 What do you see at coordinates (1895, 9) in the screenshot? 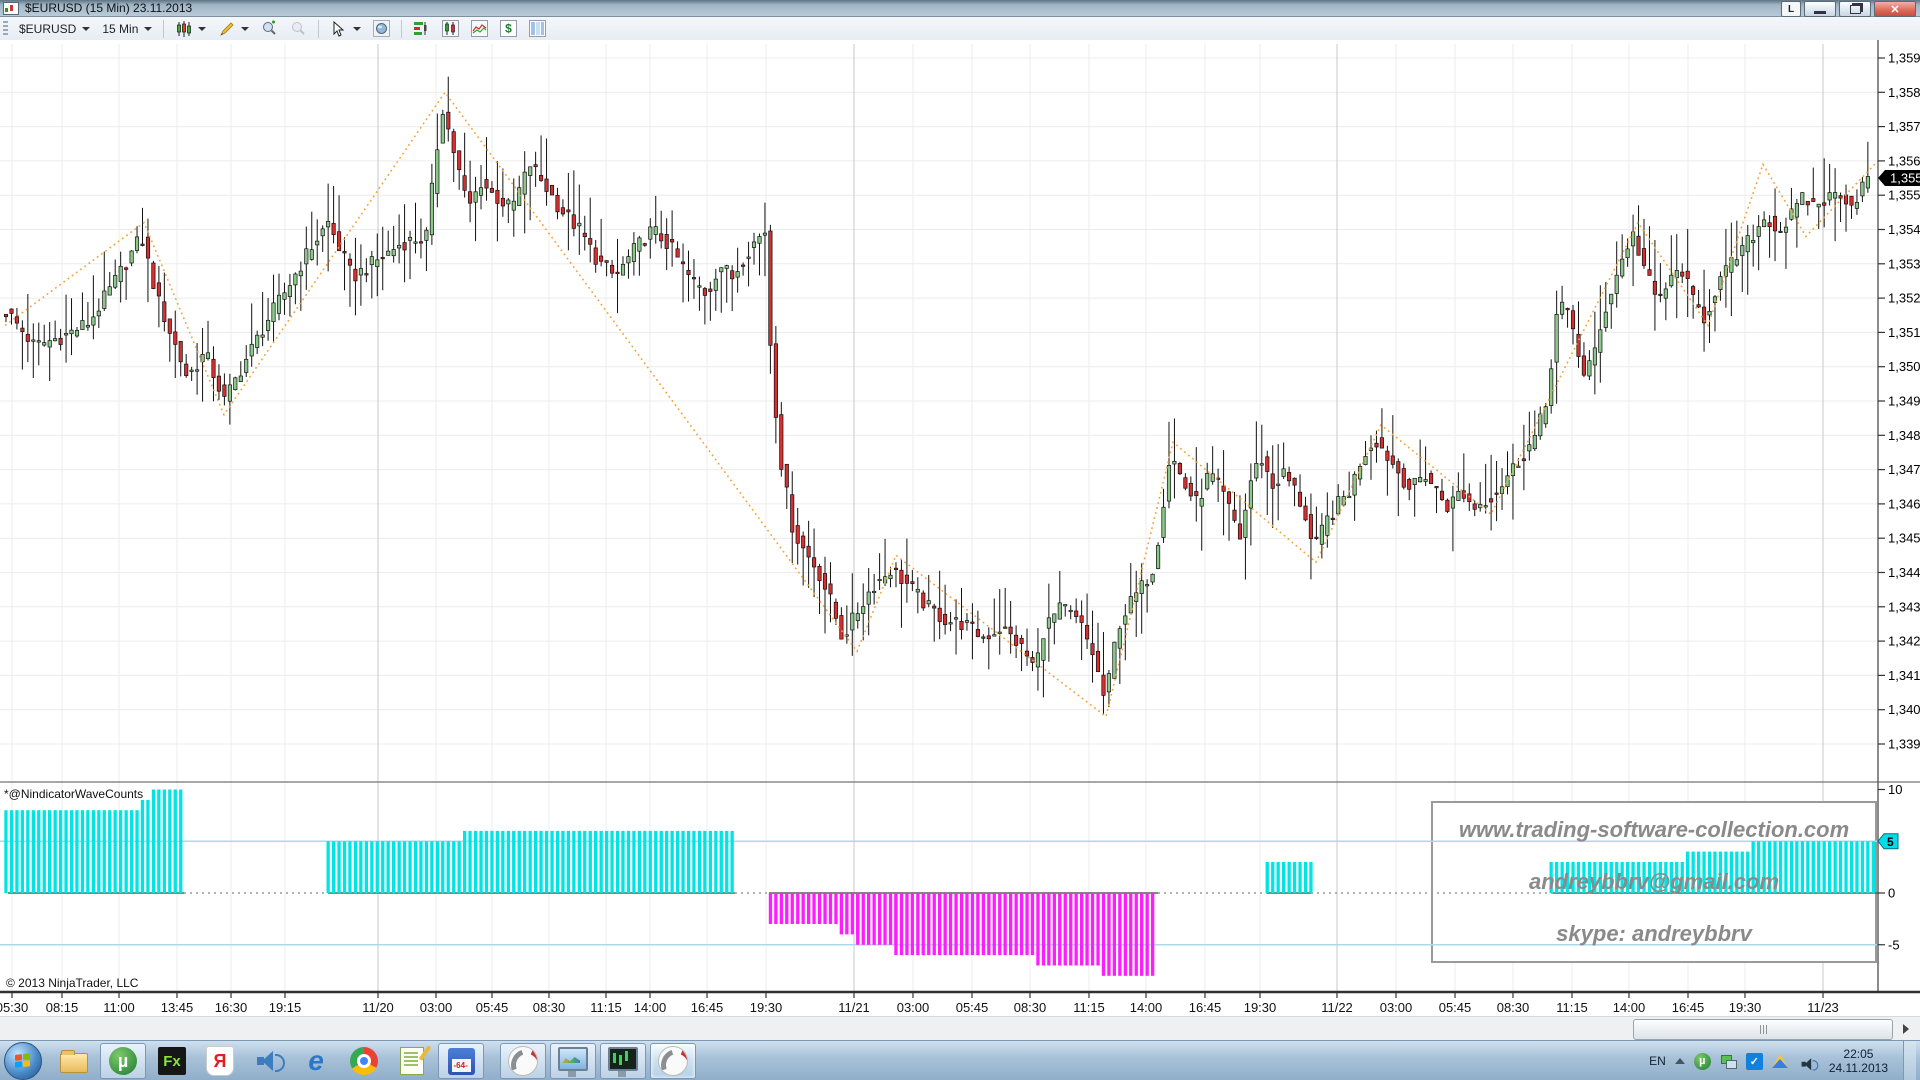
I see `close-button: ✕` at bounding box center [1895, 9].